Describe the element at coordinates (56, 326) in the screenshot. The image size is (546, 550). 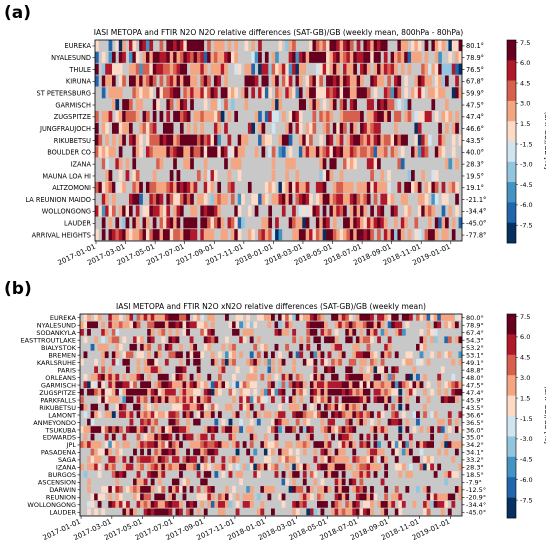
I see `station-label: NYALESUND` at that location.